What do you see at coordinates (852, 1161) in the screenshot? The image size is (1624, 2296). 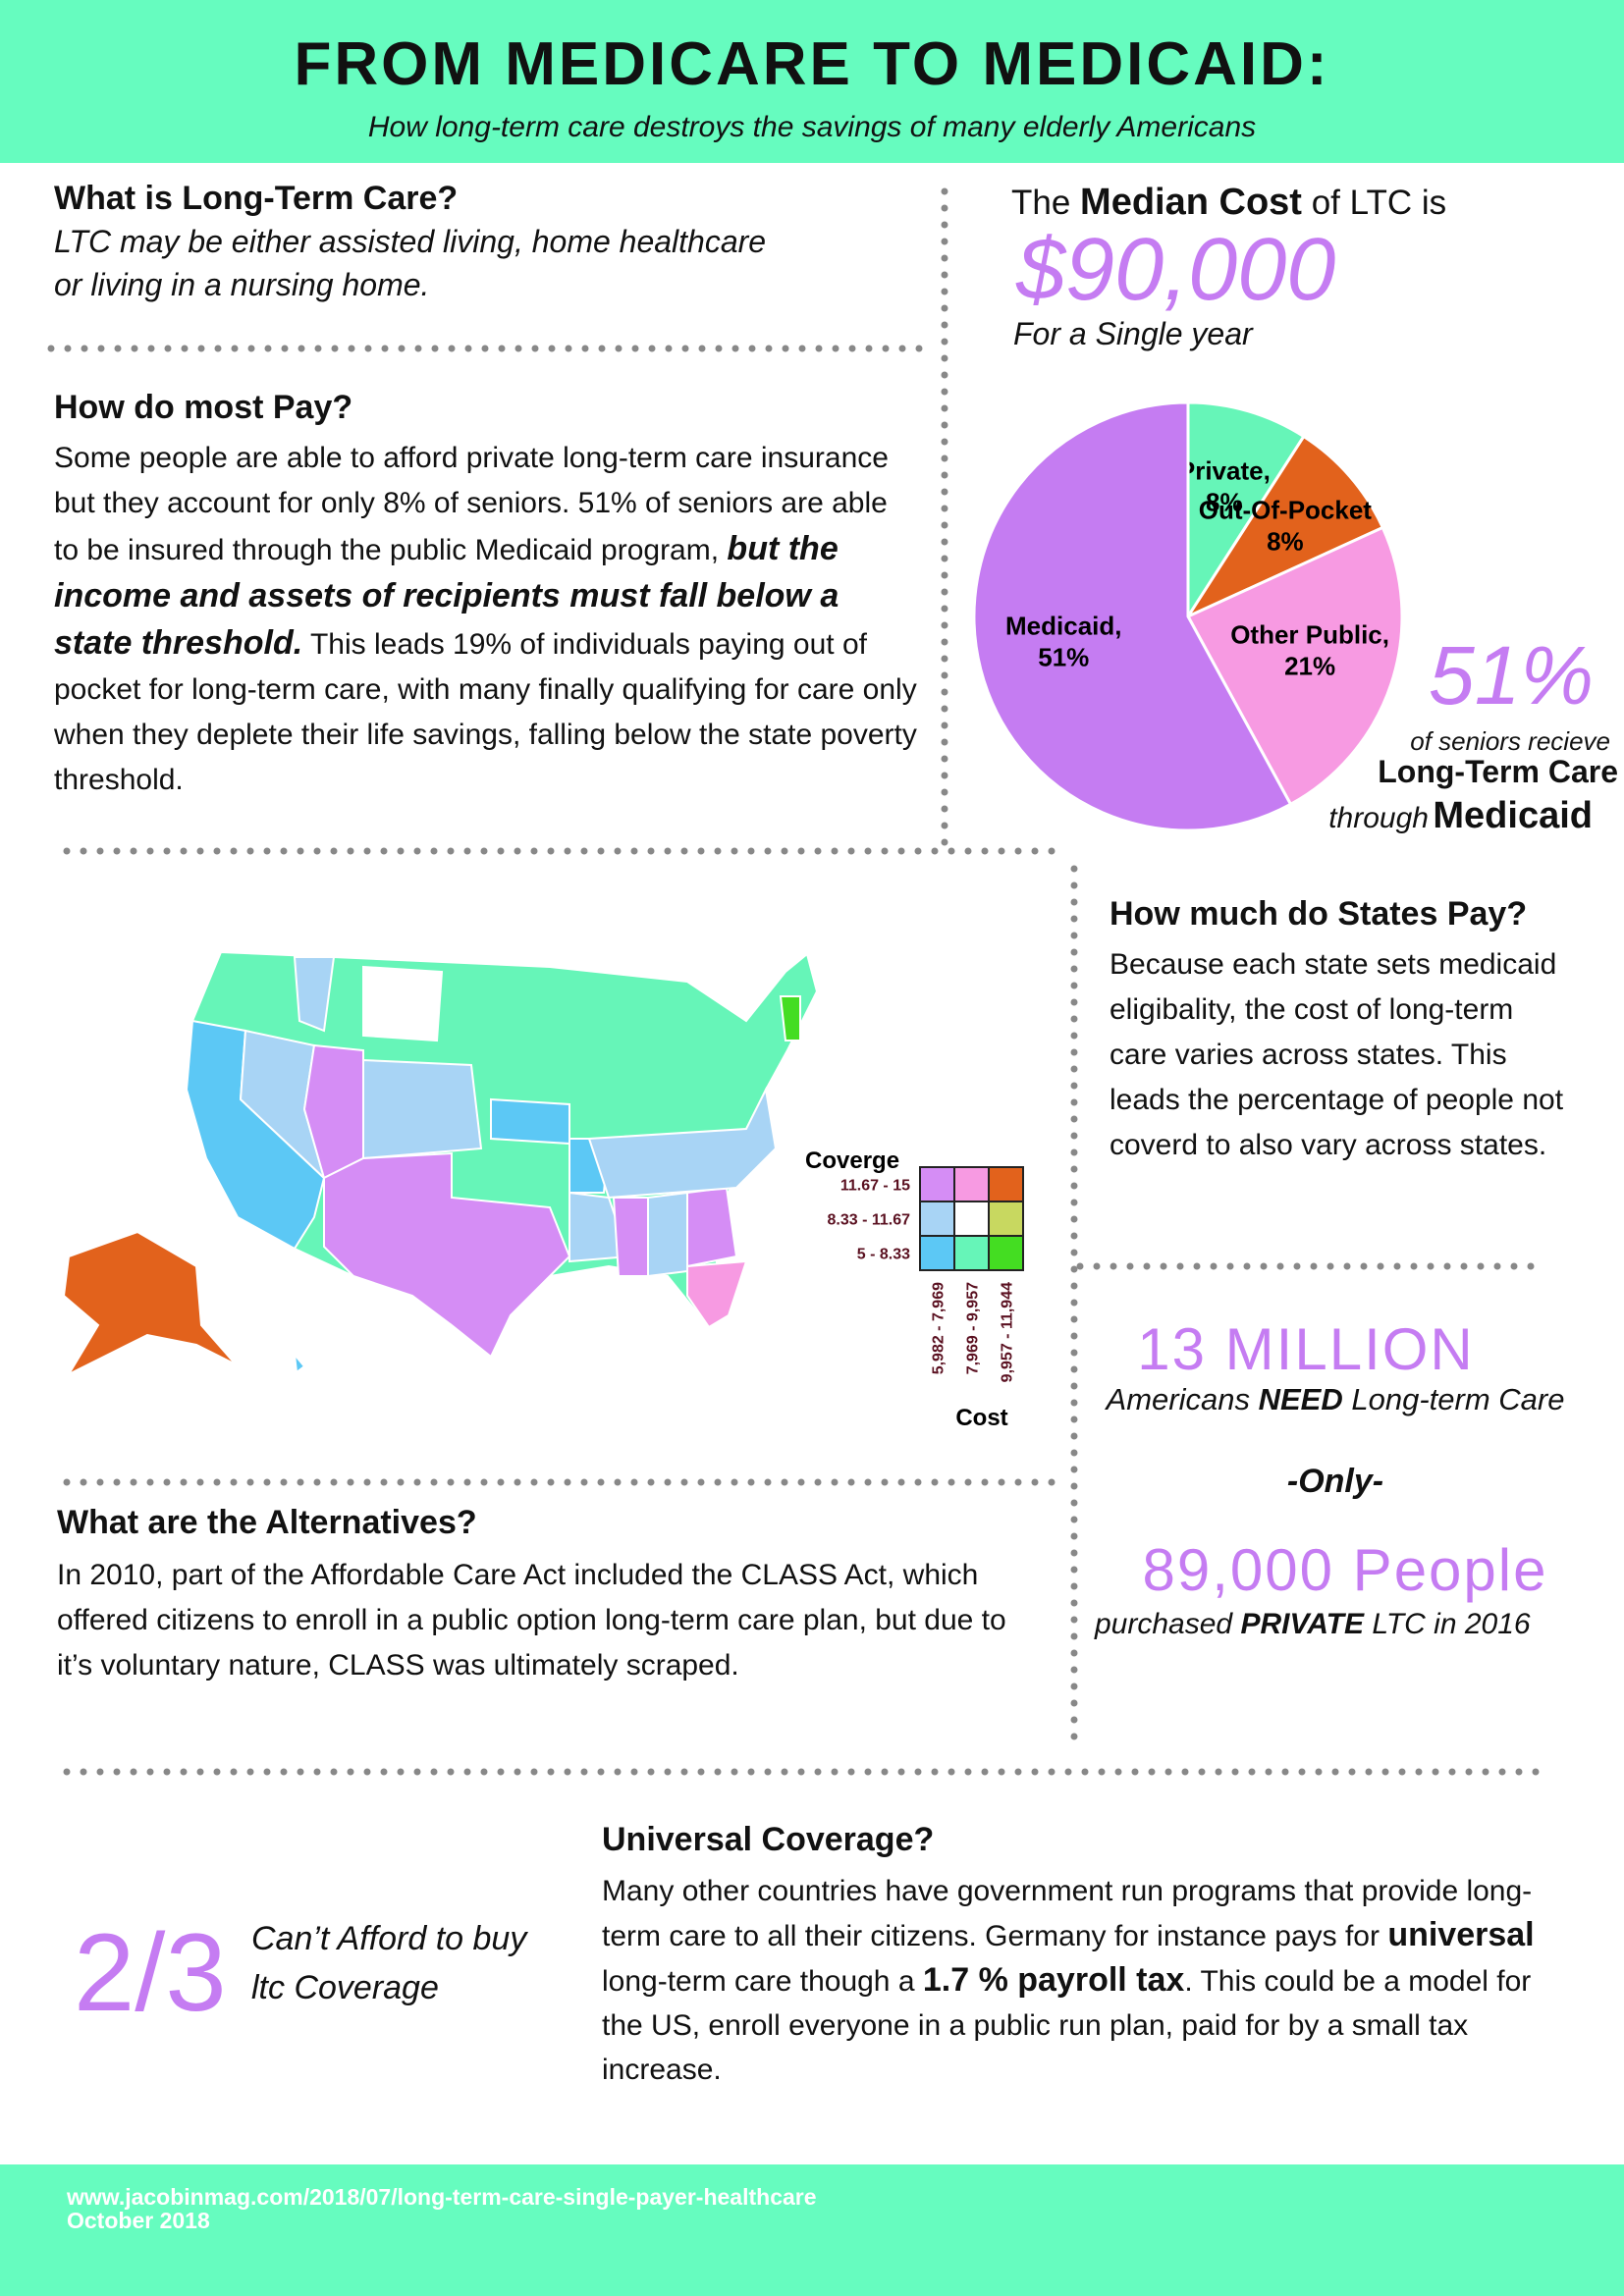 I see `legend-y-title: Coverge` at bounding box center [852, 1161].